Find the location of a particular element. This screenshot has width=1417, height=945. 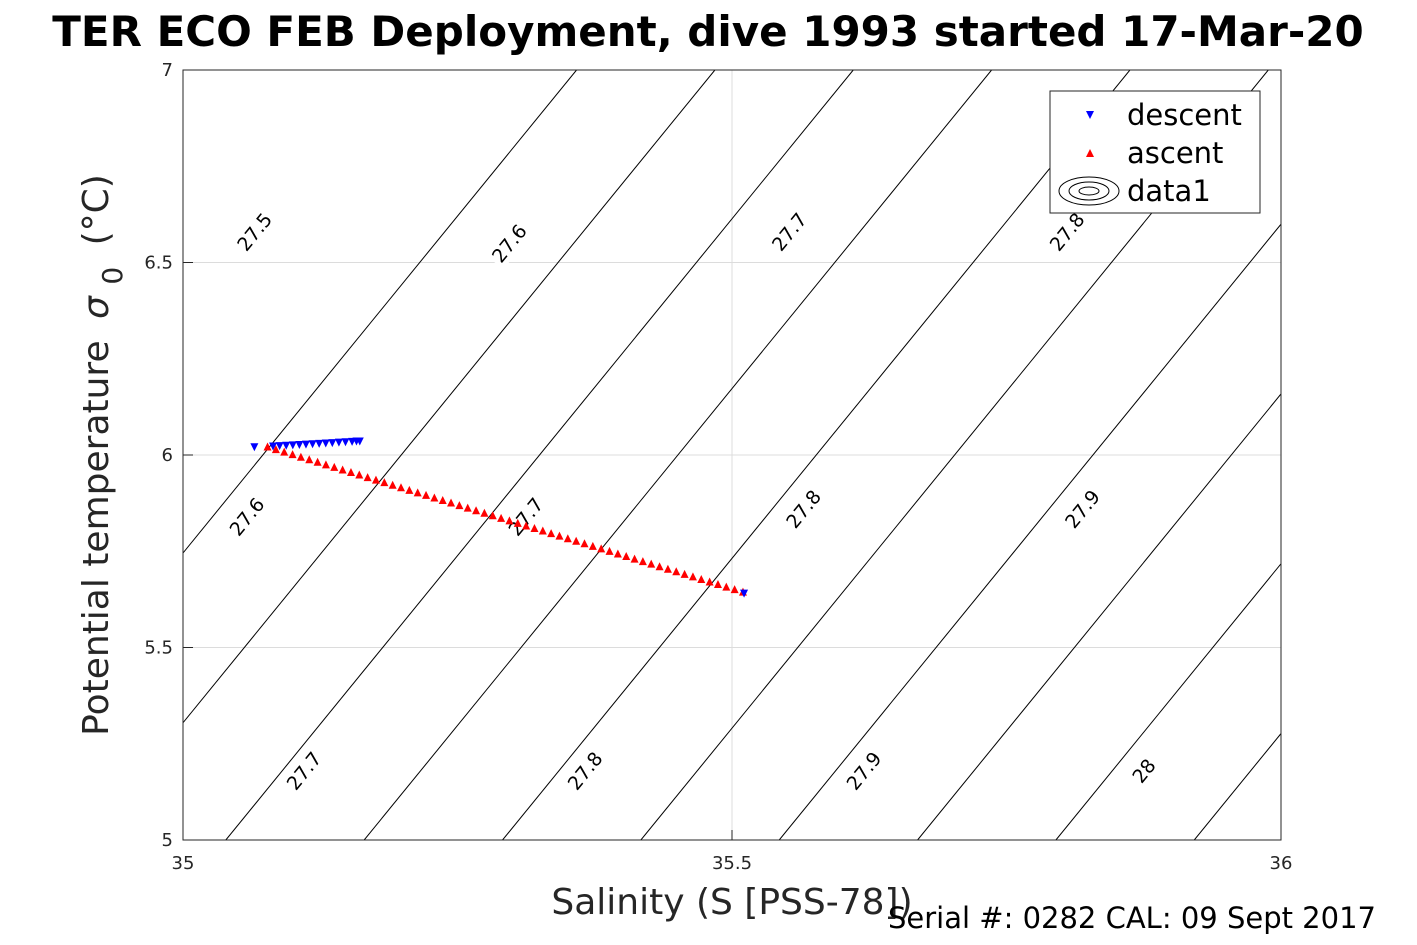

y-axis-label-subscript: 0 is located at coordinates (112, 276).